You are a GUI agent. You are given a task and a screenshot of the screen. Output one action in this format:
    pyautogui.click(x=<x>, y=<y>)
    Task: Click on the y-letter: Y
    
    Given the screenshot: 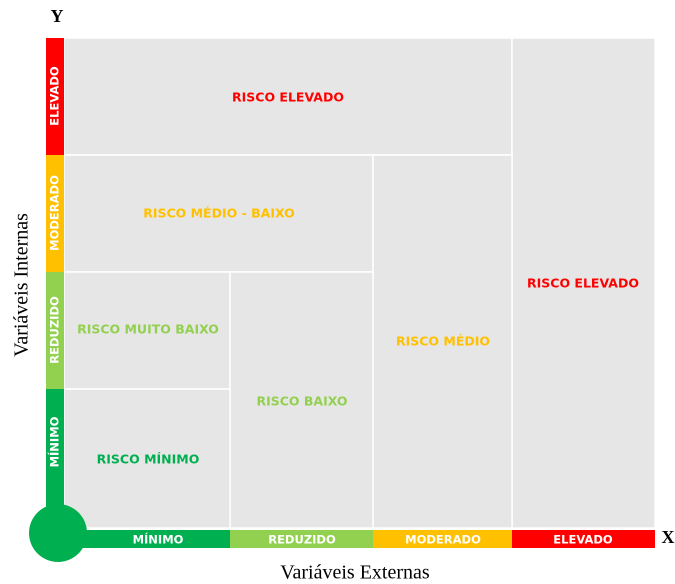 What is the action you would take?
    pyautogui.click(x=57, y=16)
    